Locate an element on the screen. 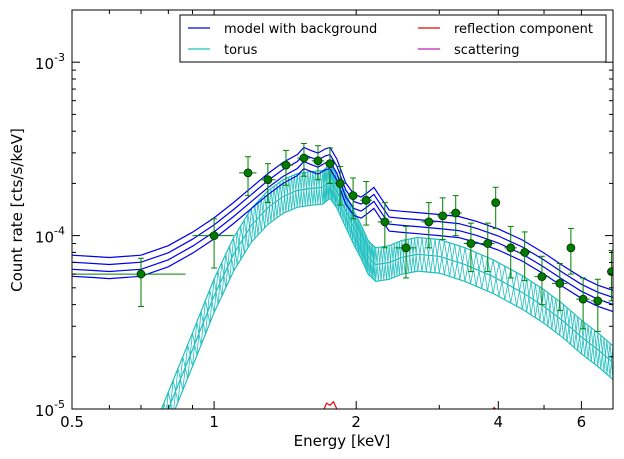 The width and height of the screenshot is (624, 459). y-tick-label: 10 -4 is located at coordinates (50, 236).